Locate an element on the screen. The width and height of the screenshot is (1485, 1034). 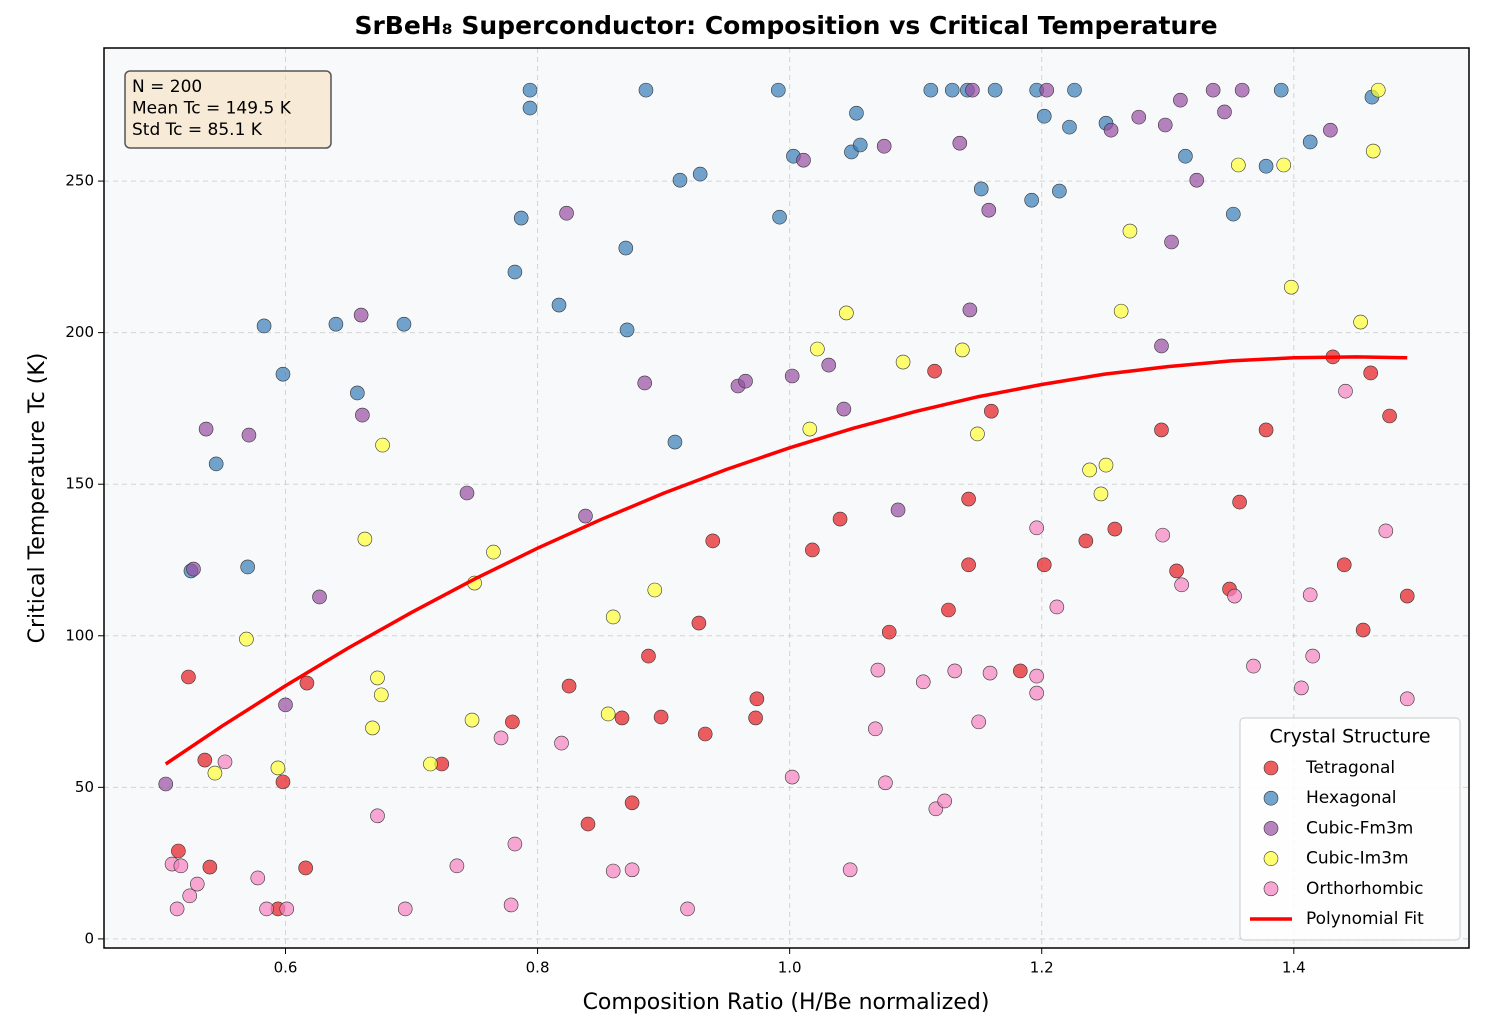
y-tick-label: 50 is located at coordinates (84, 787).